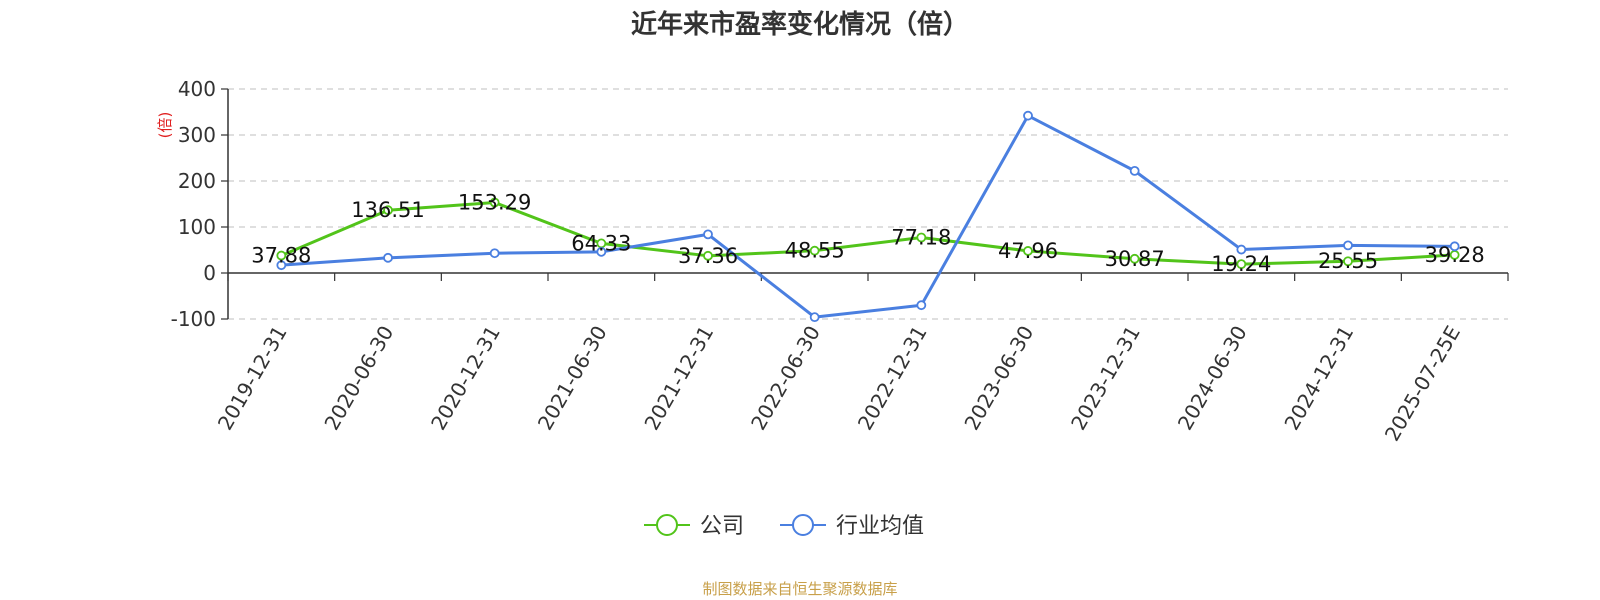 The image size is (1600, 600). I want to click on source-note: 制图数据来自恒生聚源数据库, so click(800, 589).